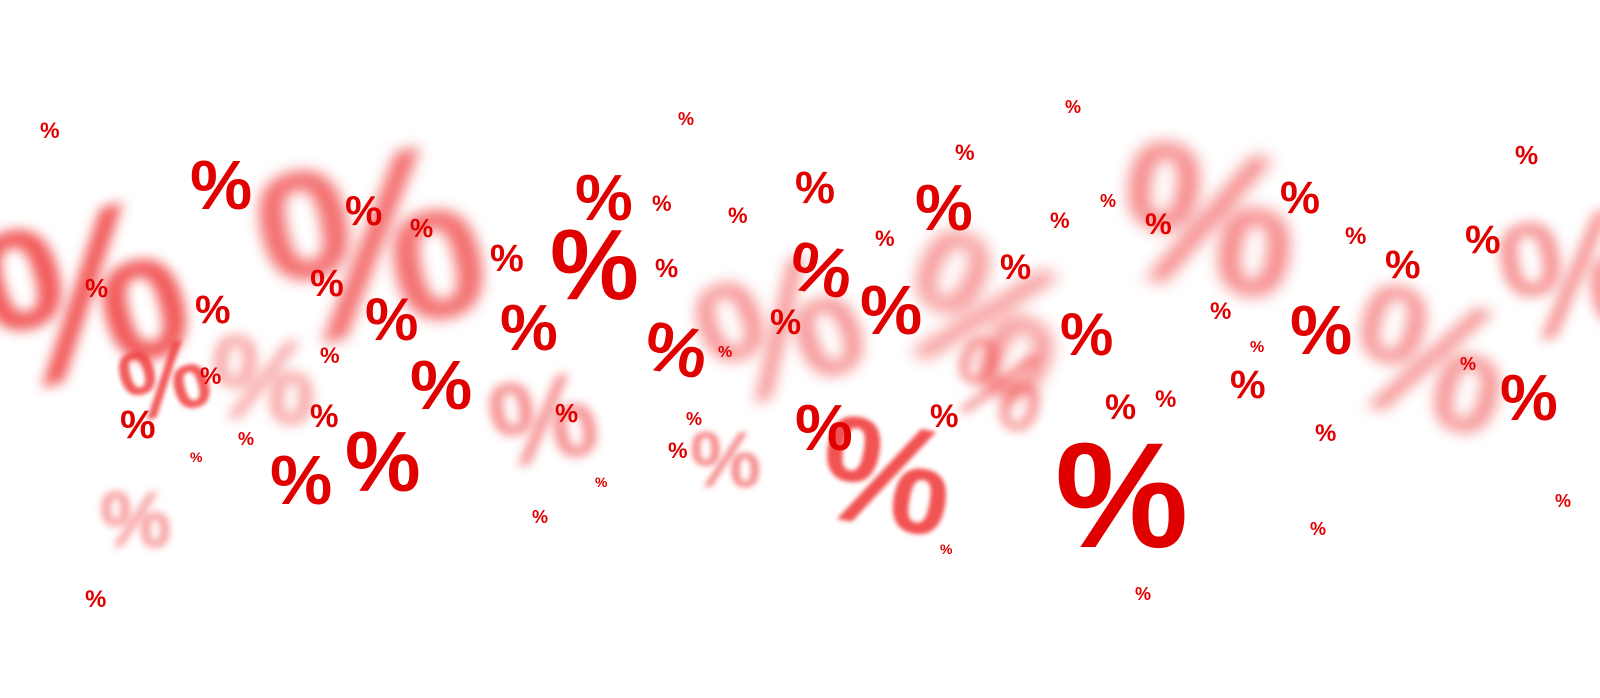 This screenshot has height=698, width=1600. Describe the element at coordinates (1121, 407) in the screenshot. I see `percent-symbol-45: %` at that location.